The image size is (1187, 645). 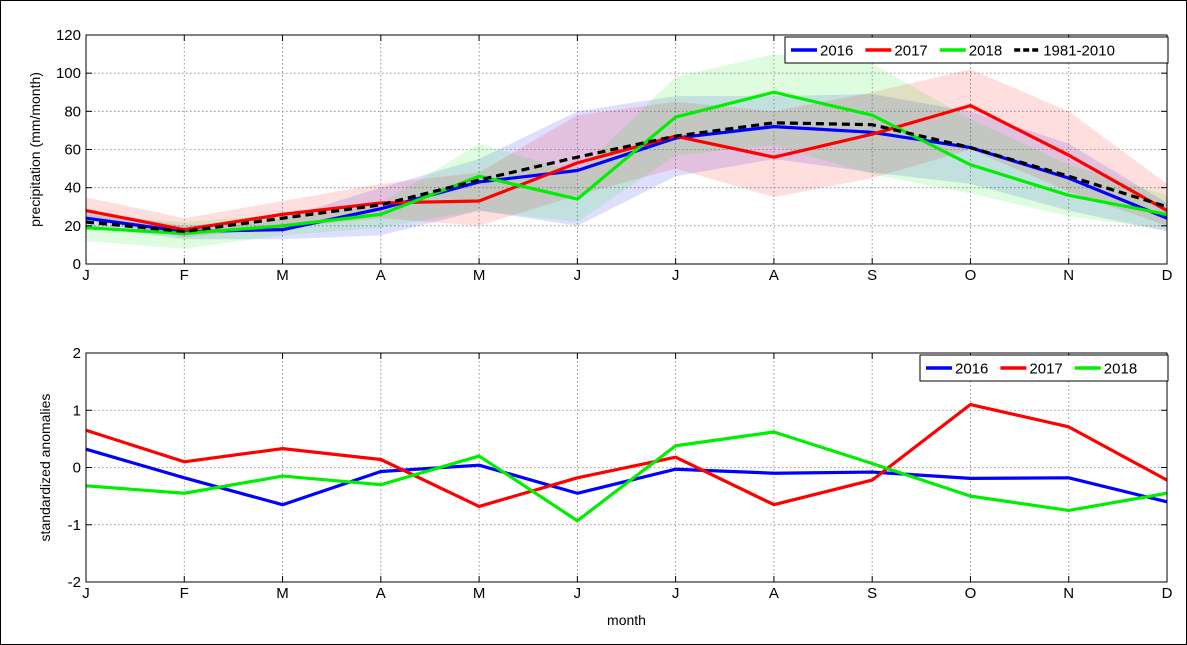 What do you see at coordinates (72, 188) in the screenshot?
I see `y-tick-label: 40` at bounding box center [72, 188].